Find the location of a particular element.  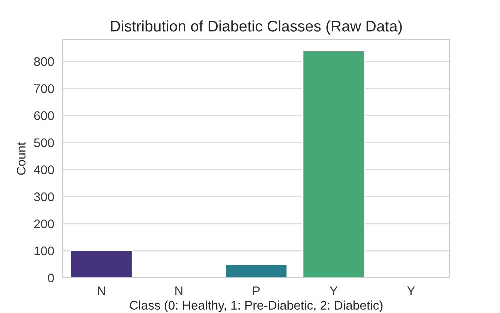

y-tick-label: 0 is located at coordinates (51, 278).